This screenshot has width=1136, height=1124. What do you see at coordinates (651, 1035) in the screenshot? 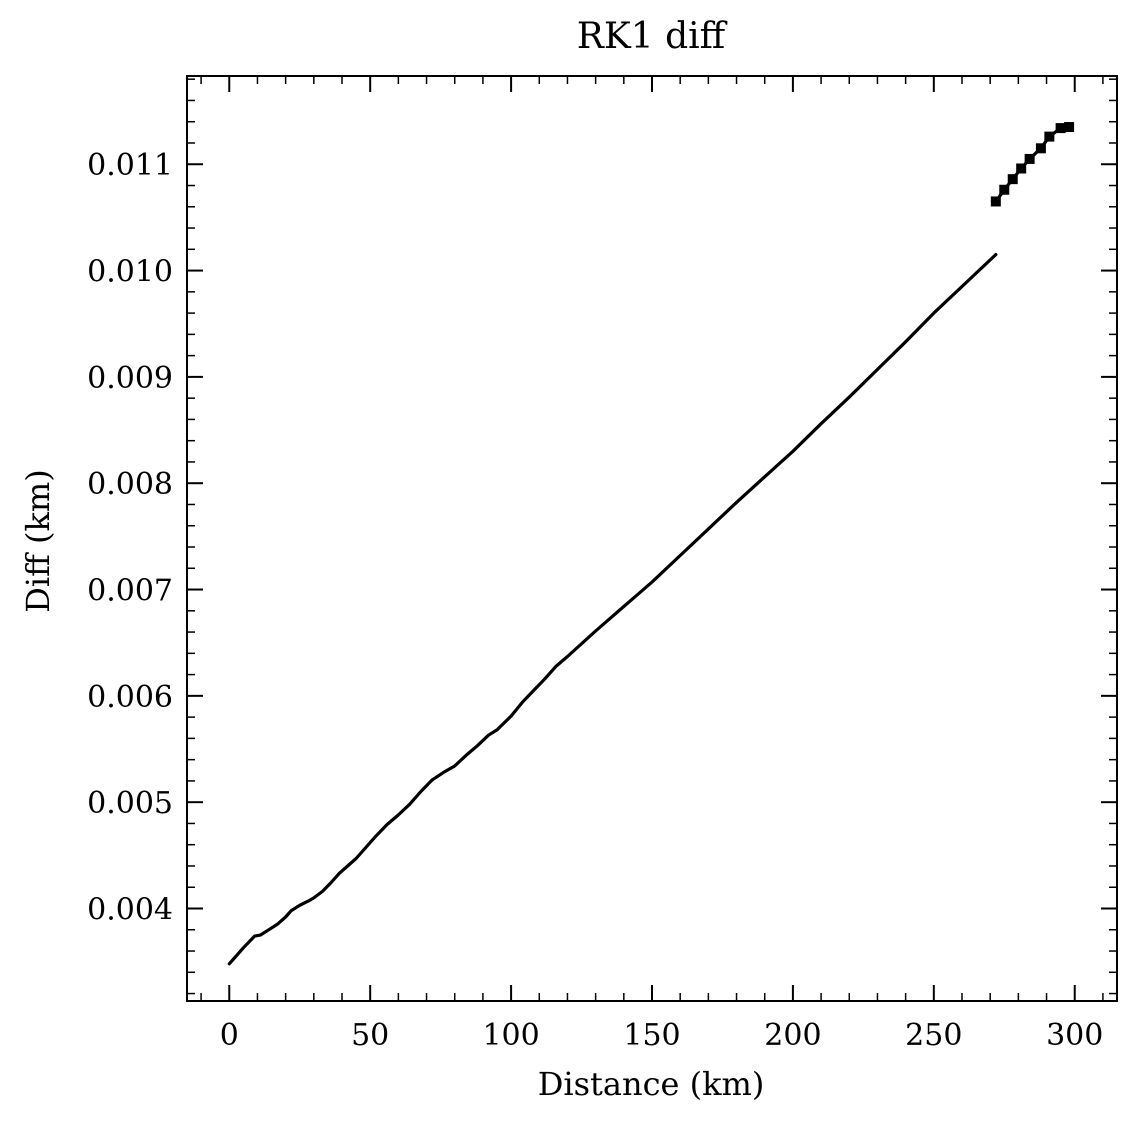
I see `x-tick-label: 150` at bounding box center [651, 1035].